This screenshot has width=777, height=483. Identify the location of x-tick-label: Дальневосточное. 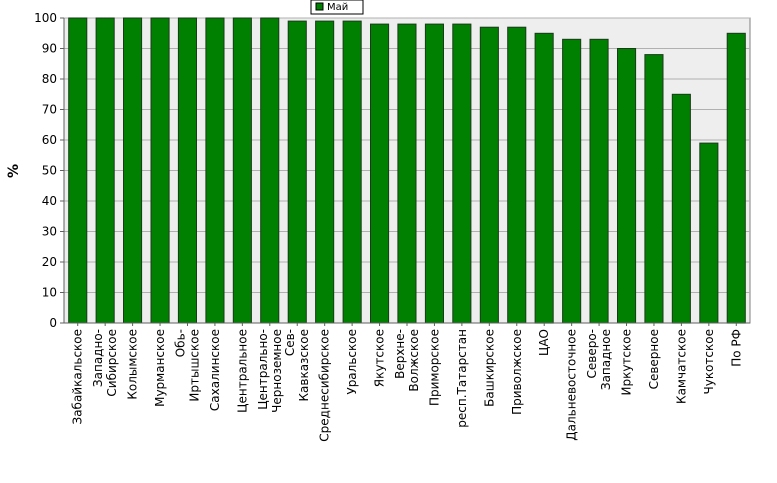
(572, 385).